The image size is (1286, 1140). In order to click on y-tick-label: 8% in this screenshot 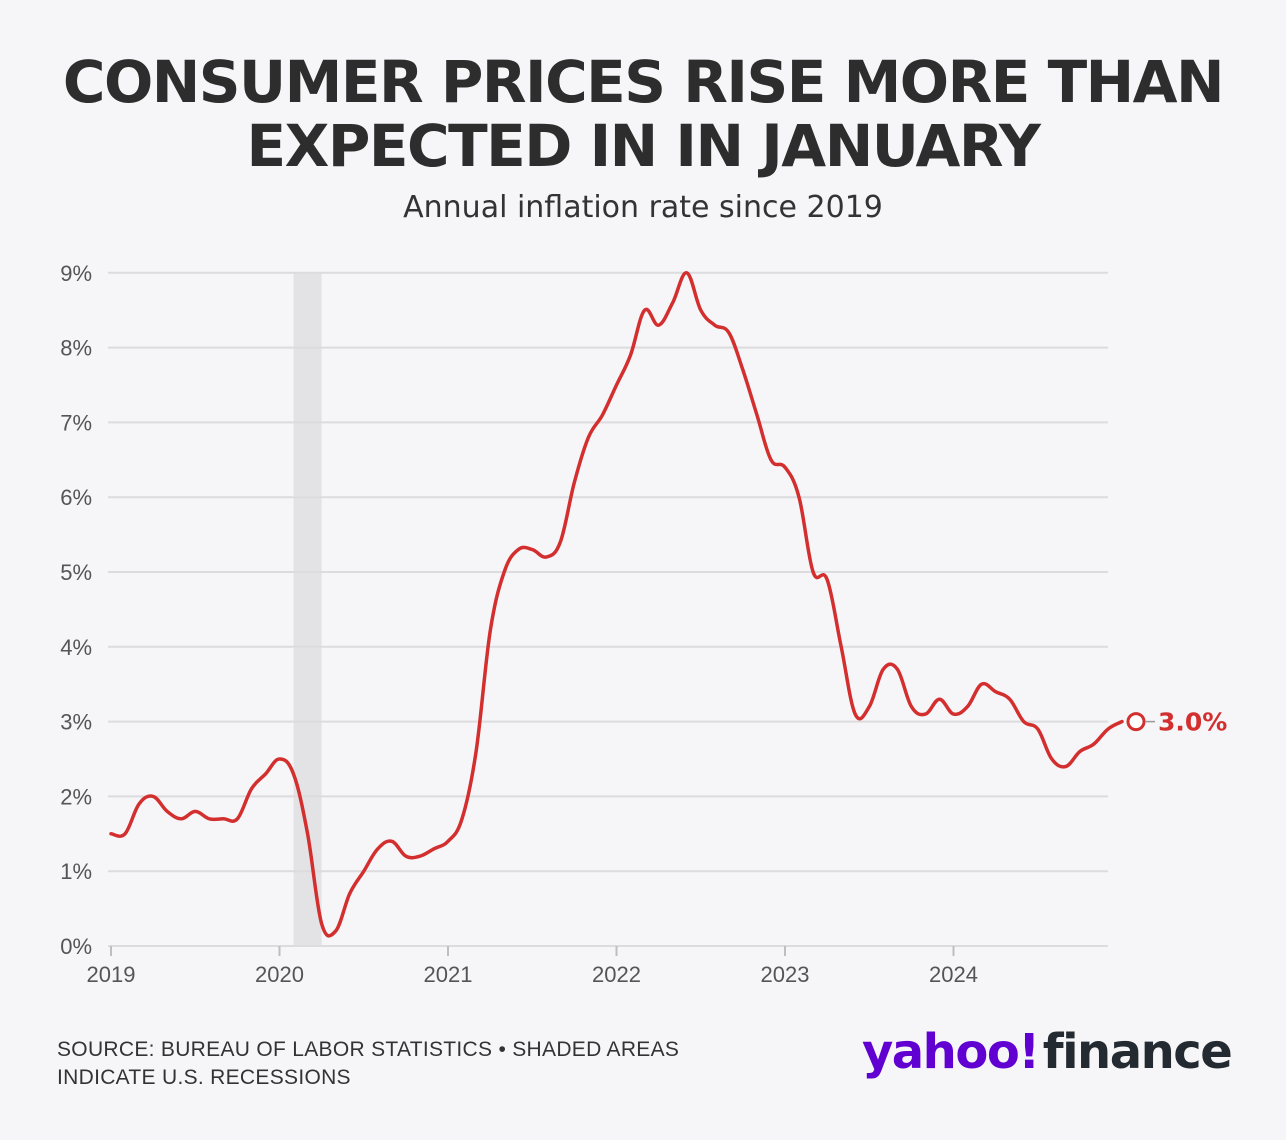, I will do `click(76, 348)`.